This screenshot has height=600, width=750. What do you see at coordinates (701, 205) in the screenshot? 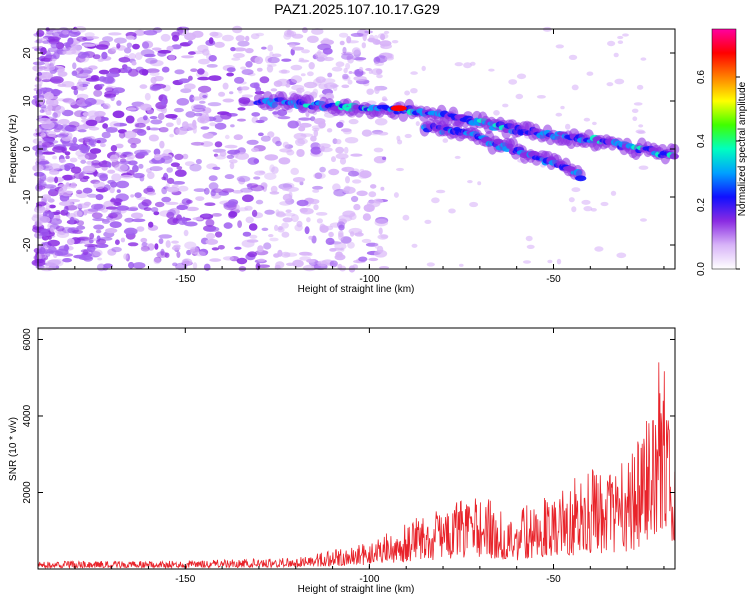
I see `colorbar-tick-label: 0.2` at bounding box center [701, 205].